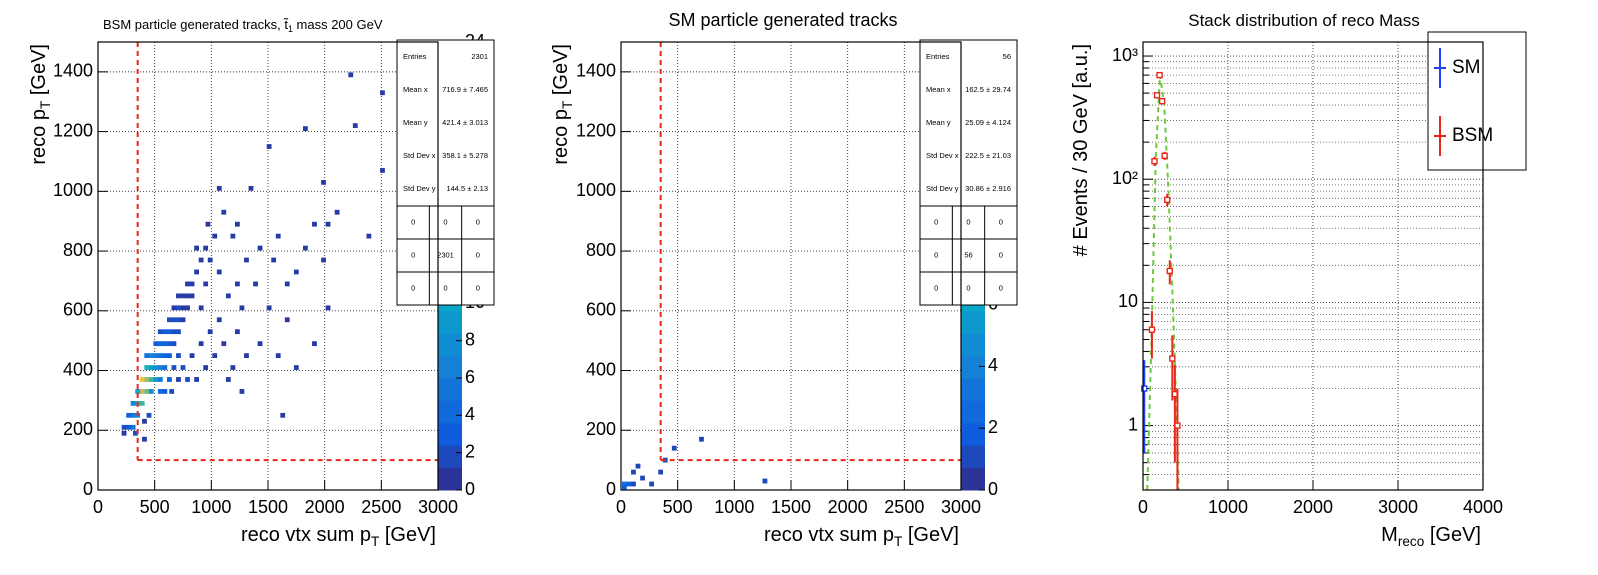  What do you see at coordinates (782, 20) in the screenshot?
I see `chart-title: SM particle generated tracks` at bounding box center [782, 20].